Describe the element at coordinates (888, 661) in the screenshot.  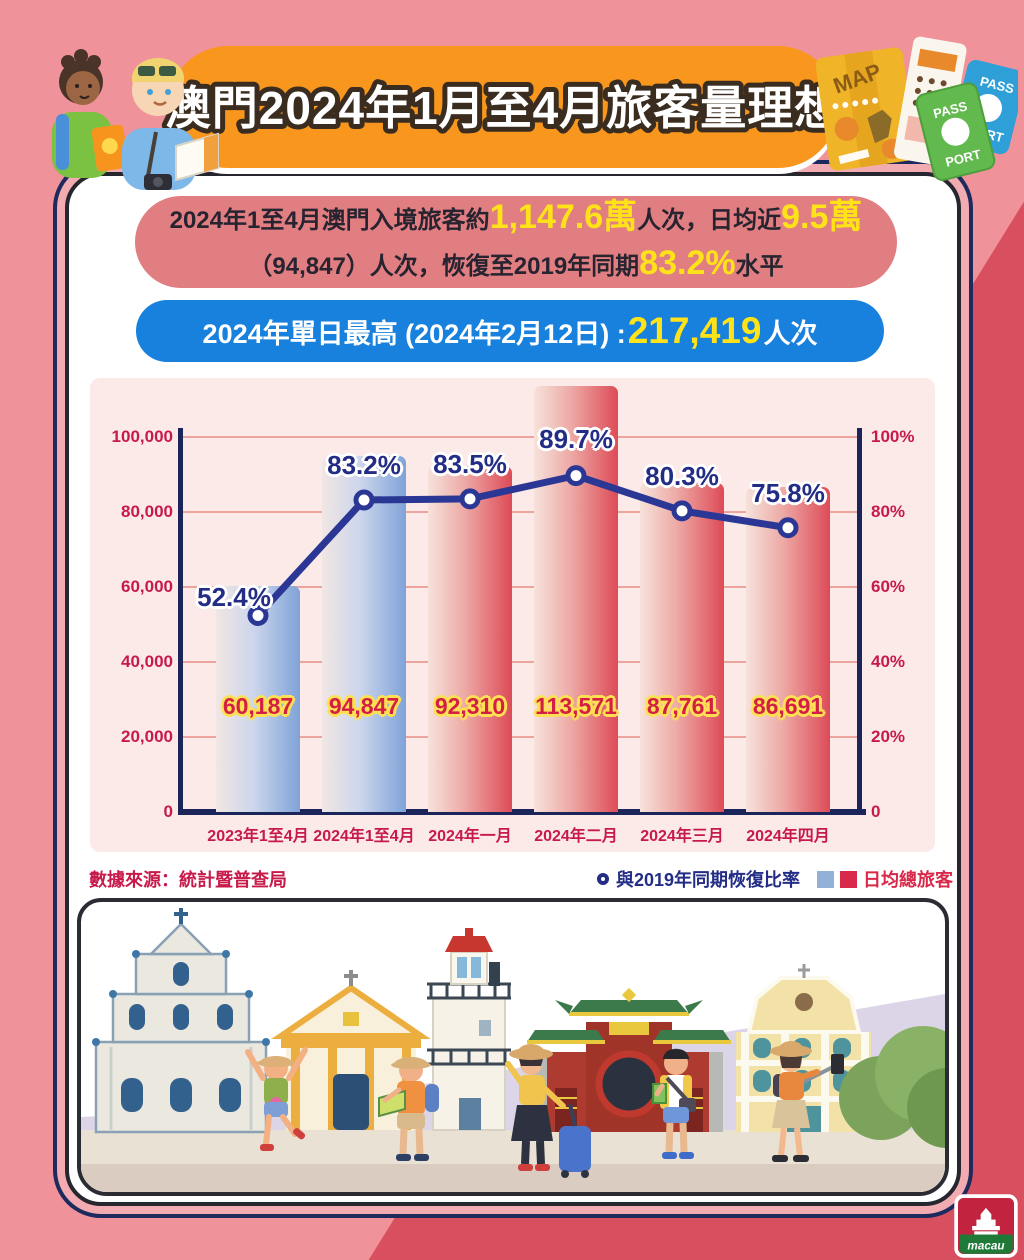
I see `y-axis-right-tick-label: 40%` at that location.